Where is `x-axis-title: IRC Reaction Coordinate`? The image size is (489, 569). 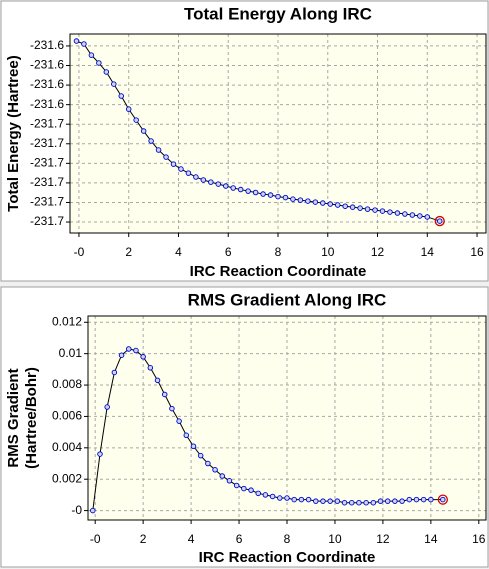
x-axis-title: IRC Reaction Coordinate is located at coordinates (278, 271).